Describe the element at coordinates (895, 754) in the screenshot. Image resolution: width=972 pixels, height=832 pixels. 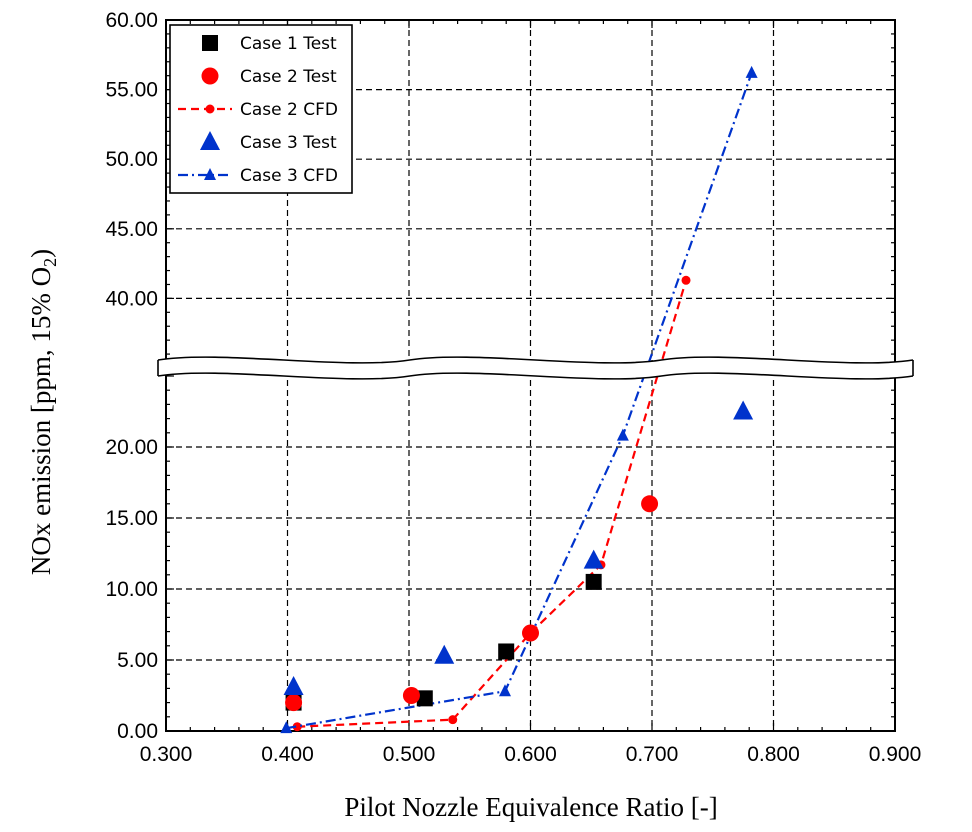
I see `x-tick-label: 0.900` at that location.